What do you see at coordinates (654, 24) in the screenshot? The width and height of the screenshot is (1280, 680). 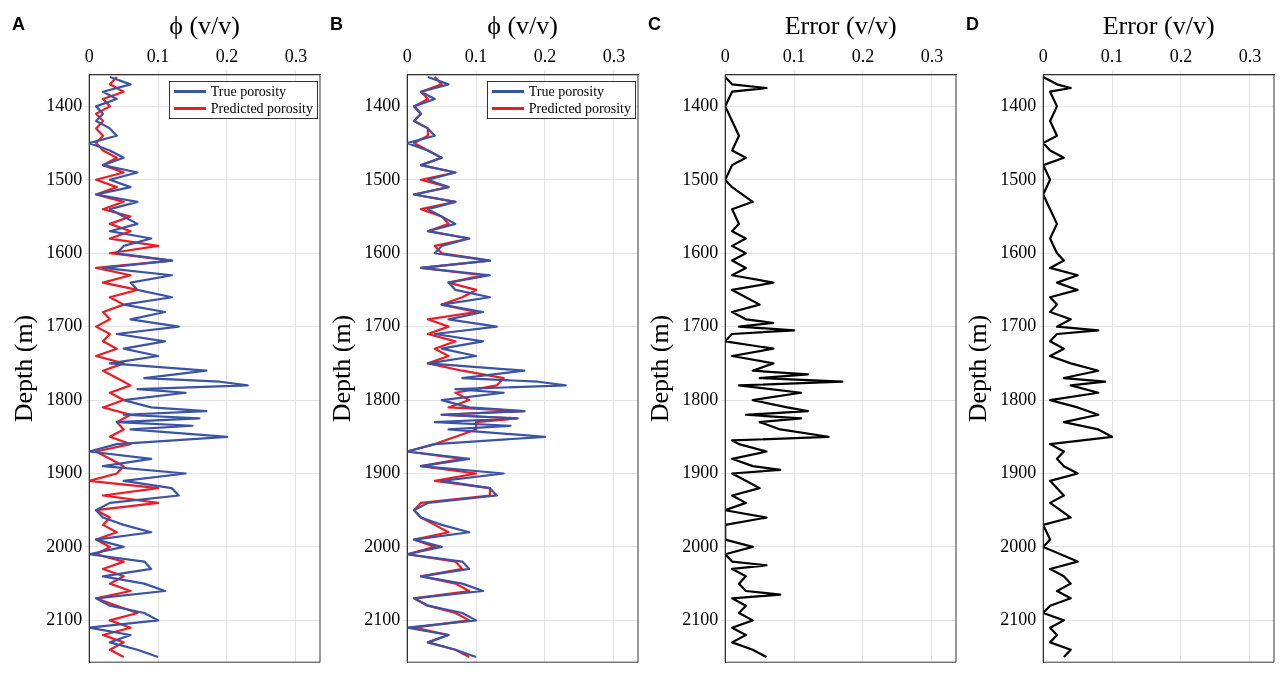 I see `chart-title: C` at bounding box center [654, 24].